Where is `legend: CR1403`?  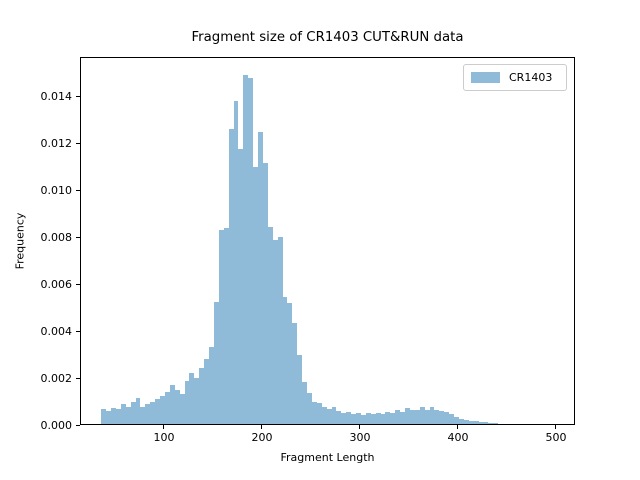
legend: CR1403 is located at coordinates (515, 77).